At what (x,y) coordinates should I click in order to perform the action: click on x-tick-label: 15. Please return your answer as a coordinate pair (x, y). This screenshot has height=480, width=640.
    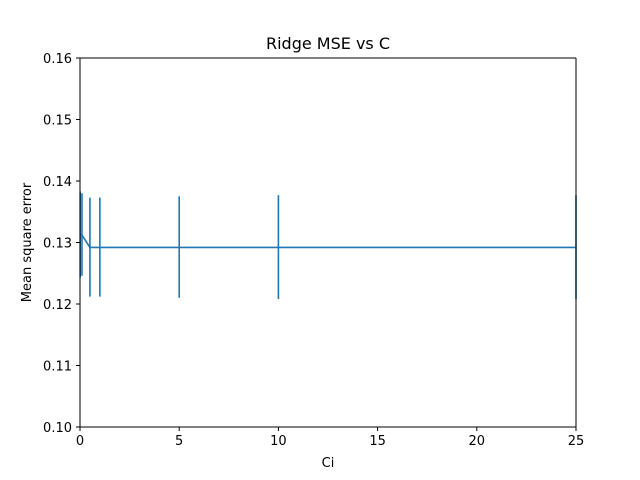
    Looking at the image, I should click on (377, 441).